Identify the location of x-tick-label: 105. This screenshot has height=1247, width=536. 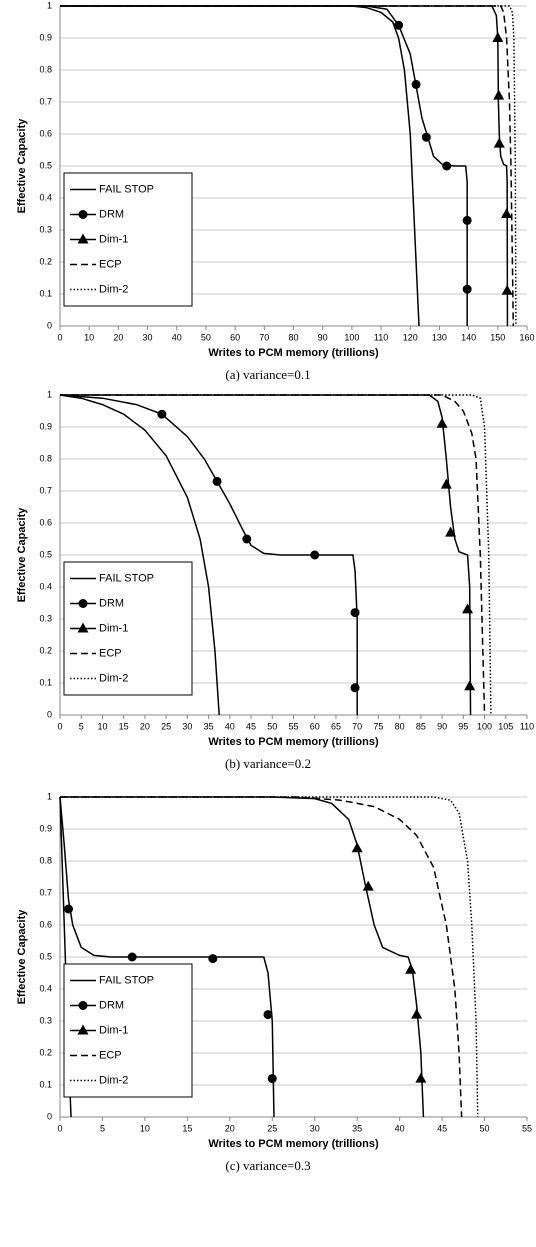
(505, 726).